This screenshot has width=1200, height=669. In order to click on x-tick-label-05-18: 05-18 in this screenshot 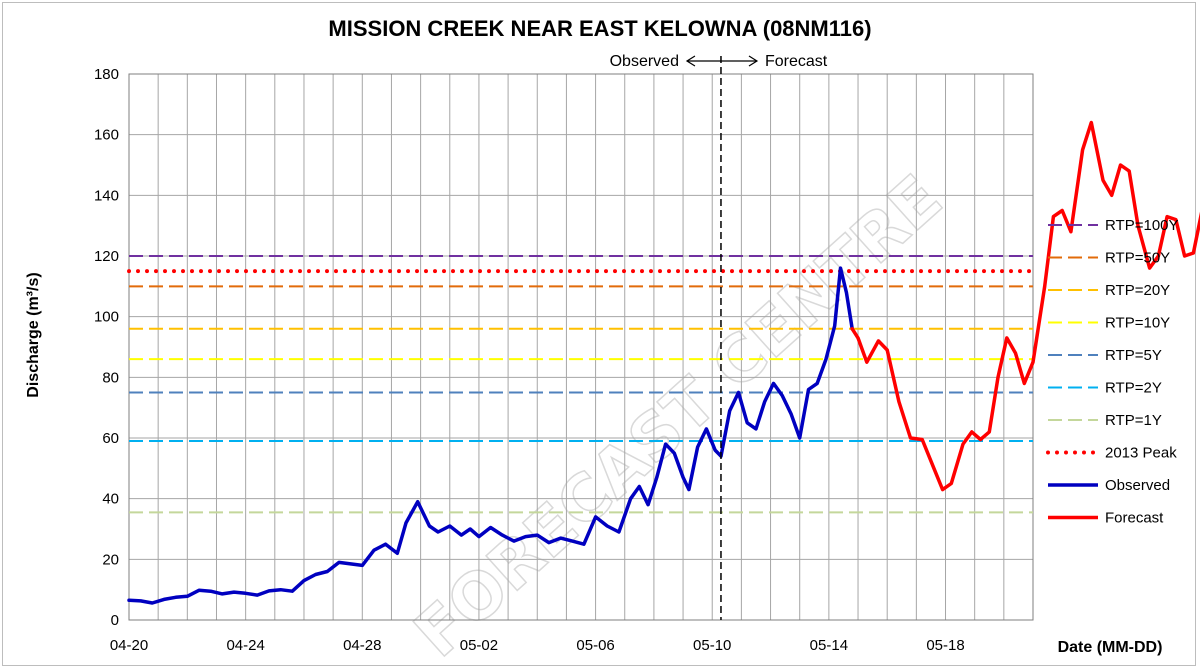, I will do `click(945, 645)`.